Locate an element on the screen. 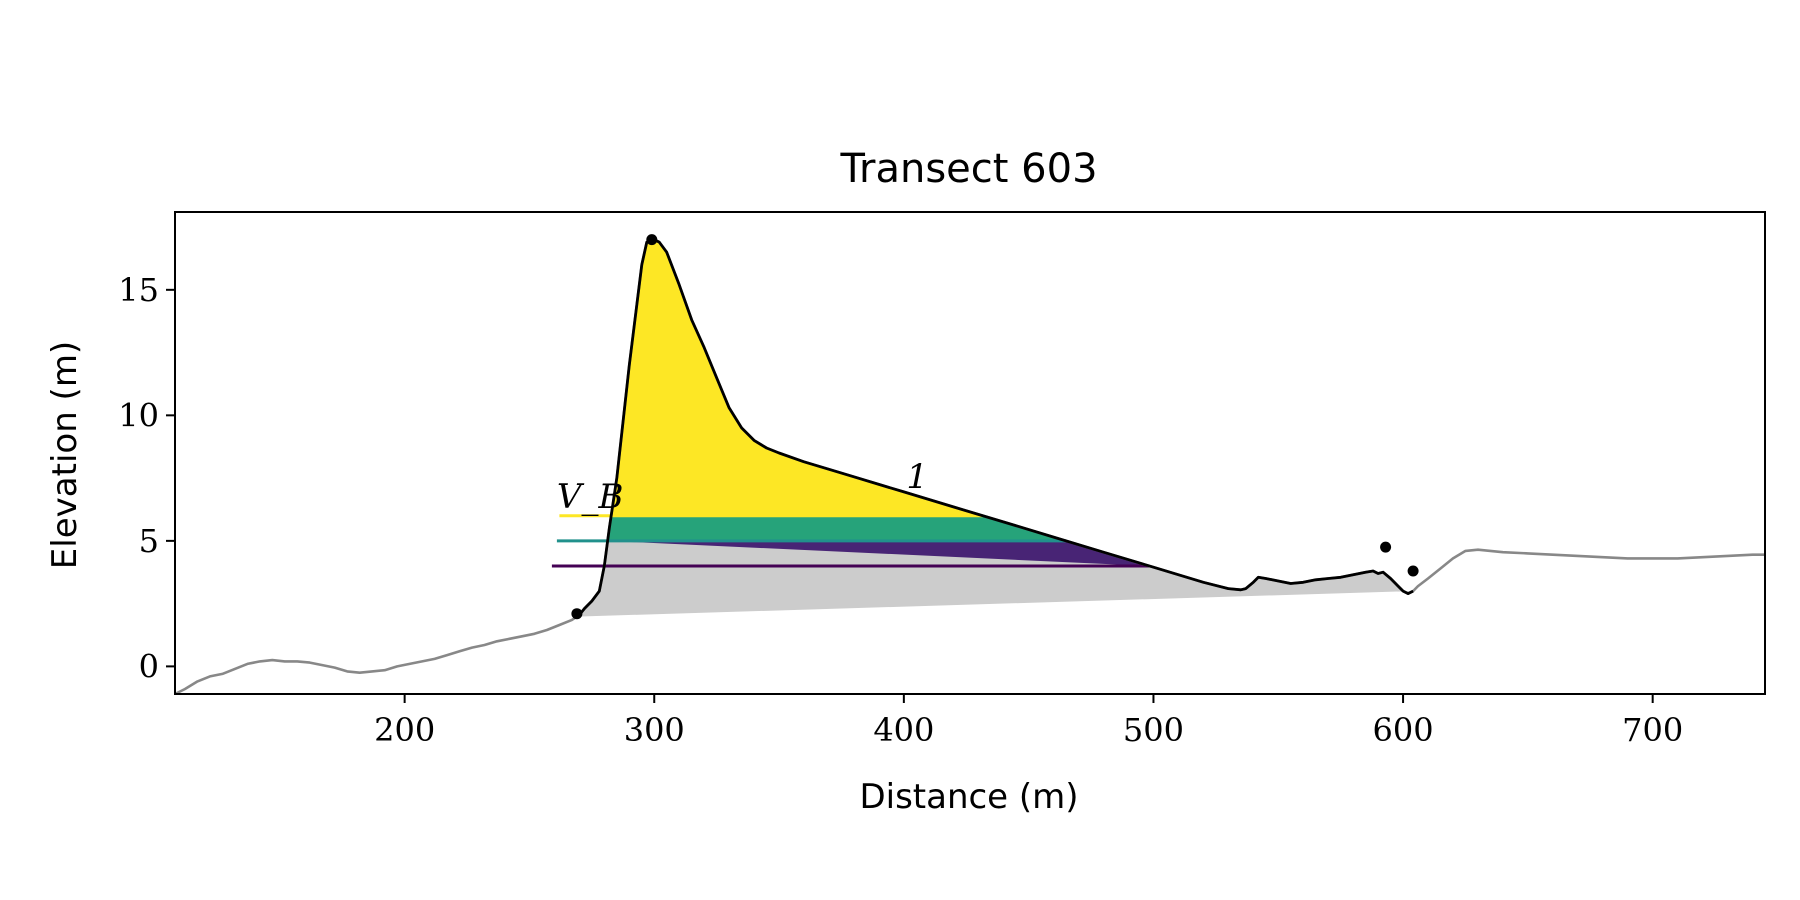 This screenshot has height=900, width=1800. band-top-fill is located at coordinates (797, 377).